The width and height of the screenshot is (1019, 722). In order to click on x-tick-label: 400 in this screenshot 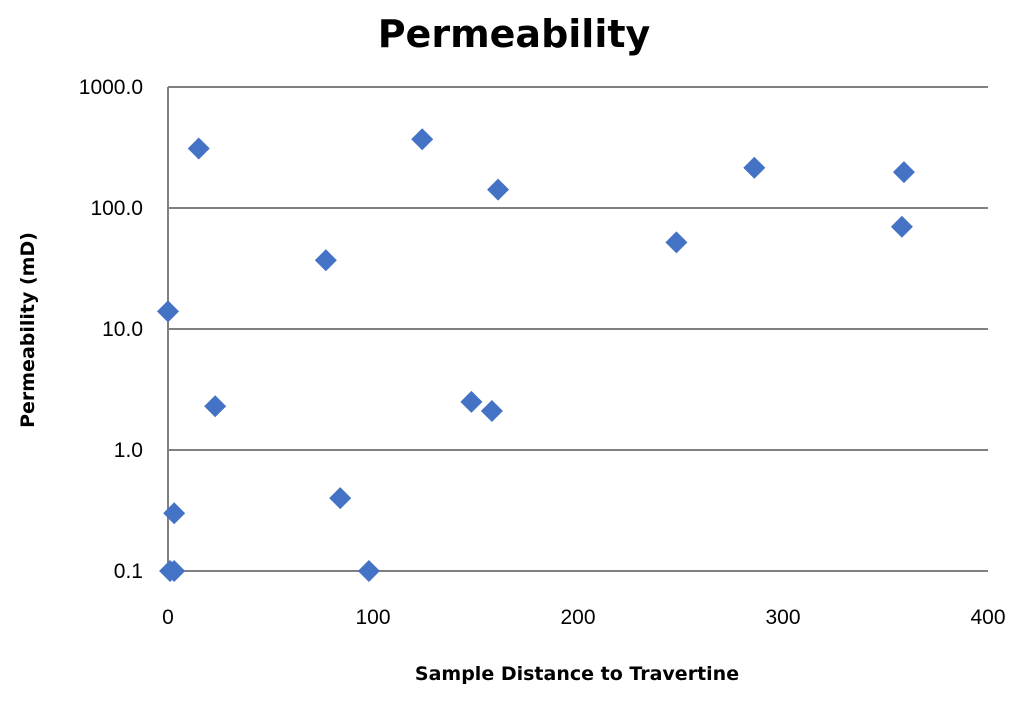, I will do `click(987, 617)`.